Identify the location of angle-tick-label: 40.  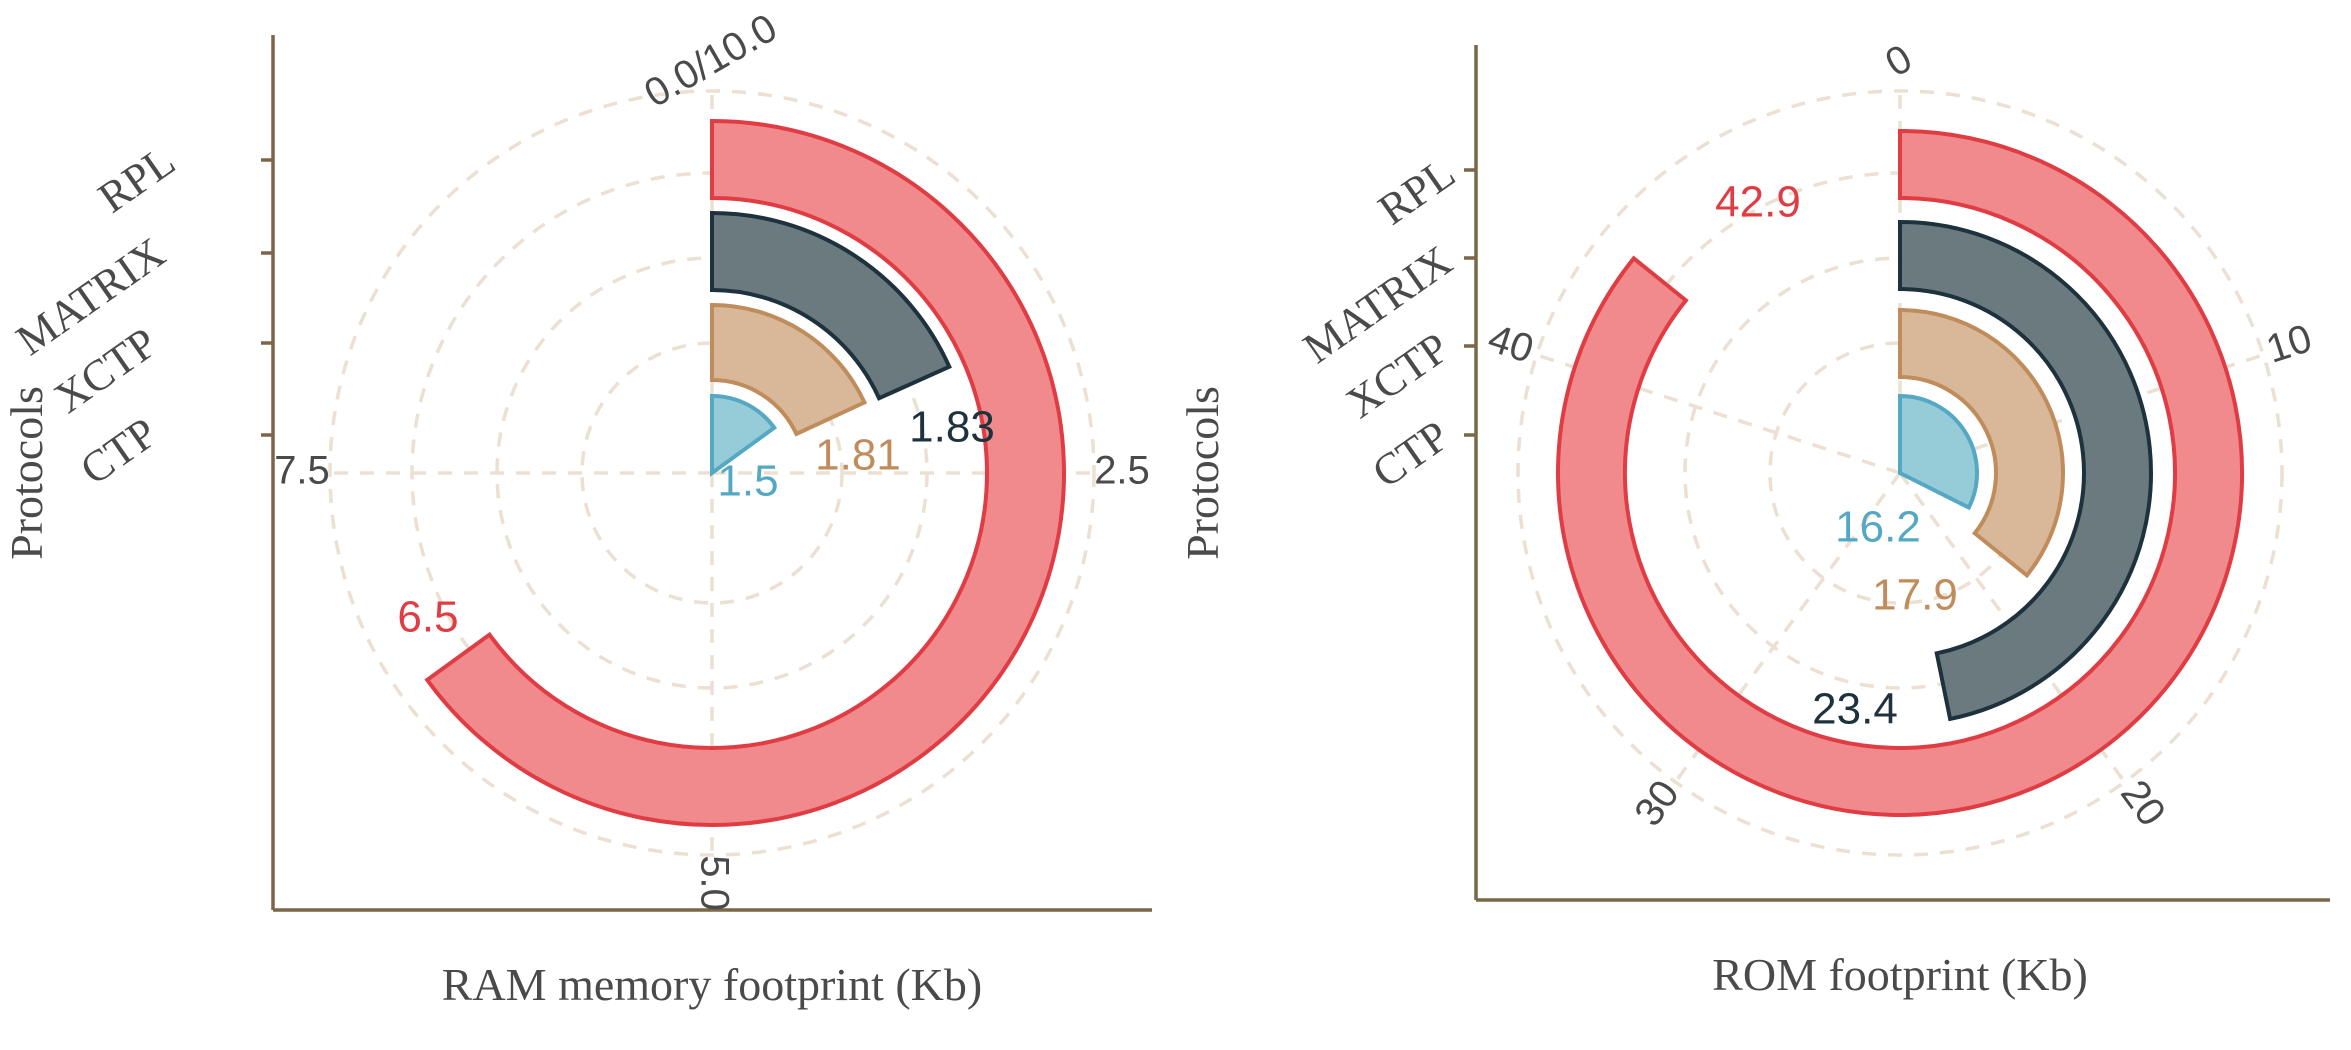
(1511, 344).